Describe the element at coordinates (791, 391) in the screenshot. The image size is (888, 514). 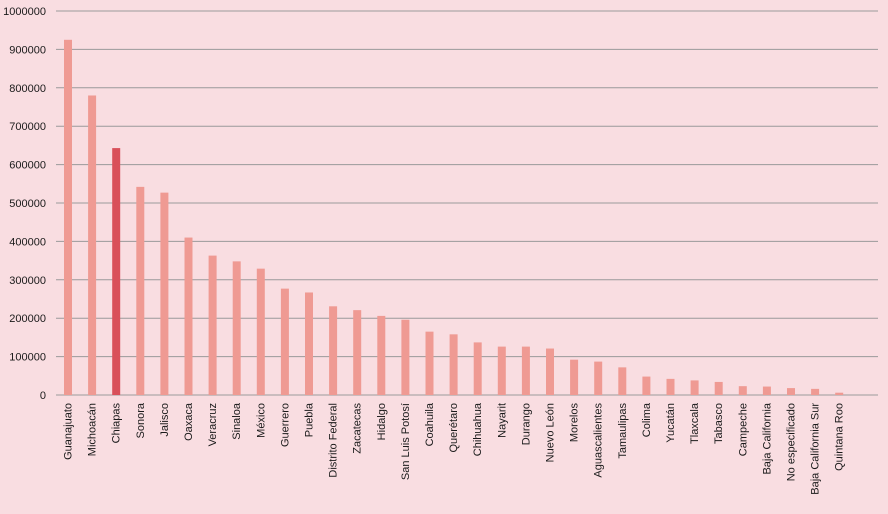
I see `bar-no-especificado` at that location.